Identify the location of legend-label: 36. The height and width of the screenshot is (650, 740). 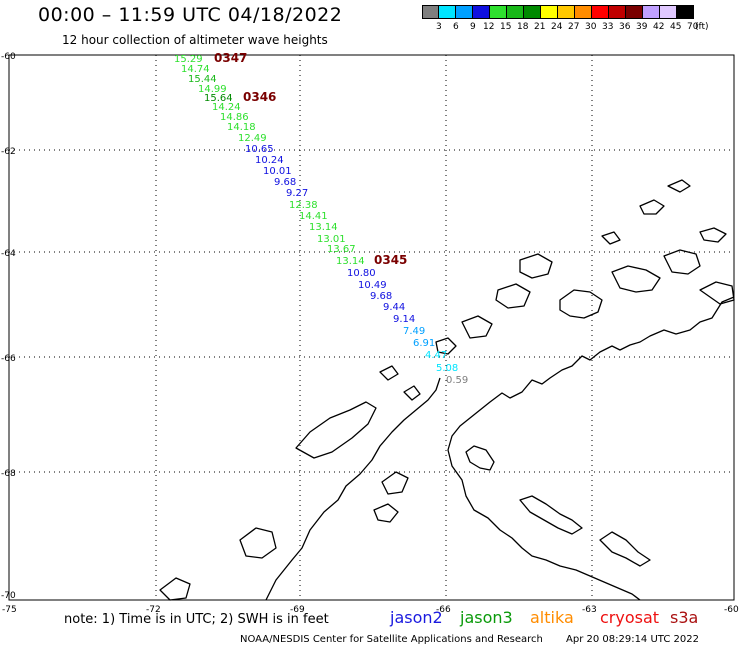
(625, 27).